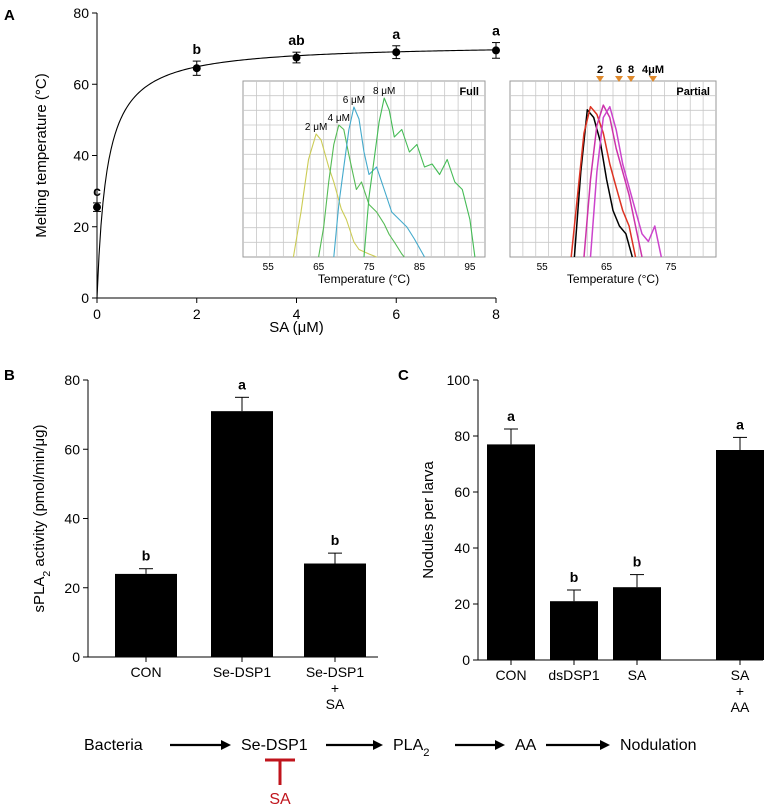  What do you see at coordinates (269, 267) in the screenshot?
I see `inset-x-tick-label: 55` at bounding box center [269, 267].